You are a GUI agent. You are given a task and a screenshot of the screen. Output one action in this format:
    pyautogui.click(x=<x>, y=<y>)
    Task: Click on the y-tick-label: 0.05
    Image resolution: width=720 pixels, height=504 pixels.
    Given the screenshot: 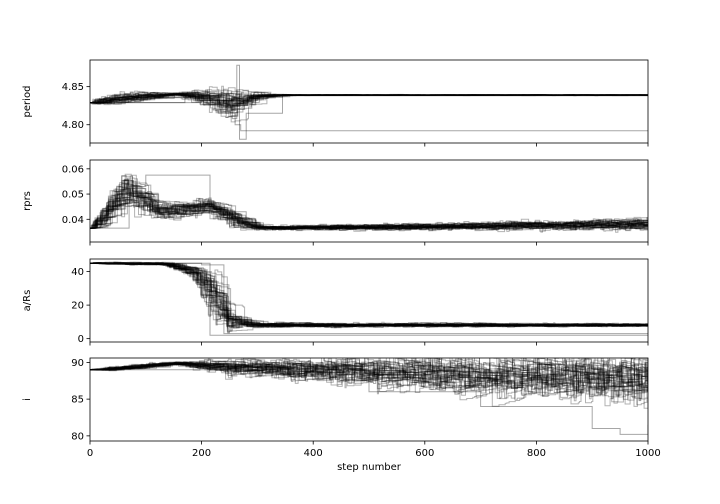 What is the action you would take?
    pyautogui.click(x=73, y=195)
    